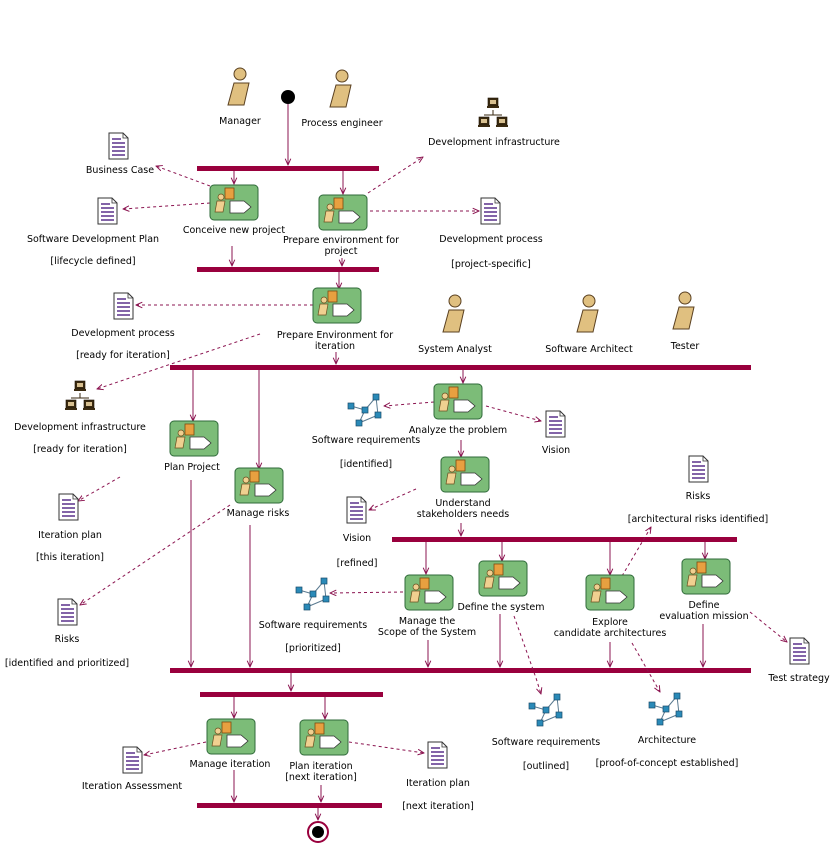 Image resolution: width=832 pixels, height=848 pixels. I want to click on actor-tester: Tester, so click(685, 321).